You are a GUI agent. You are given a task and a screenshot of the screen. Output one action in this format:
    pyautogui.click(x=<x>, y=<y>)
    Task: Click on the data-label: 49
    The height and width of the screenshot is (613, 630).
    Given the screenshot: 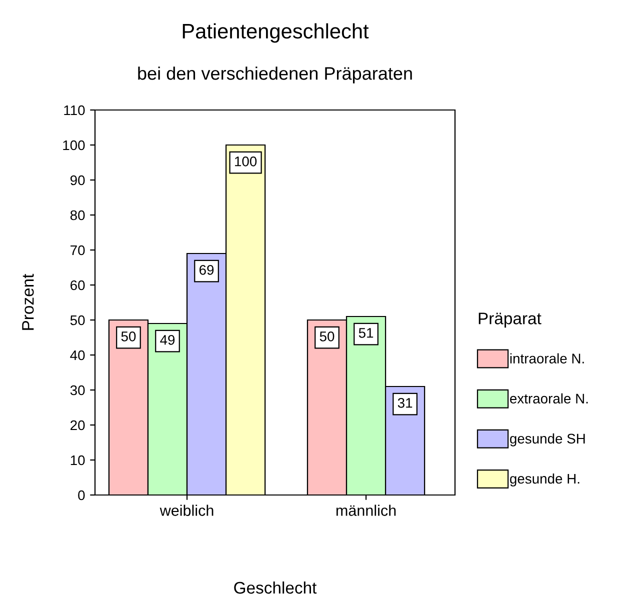 What is the action you would take?
    pyautogui.click(x=167, y=339)
    